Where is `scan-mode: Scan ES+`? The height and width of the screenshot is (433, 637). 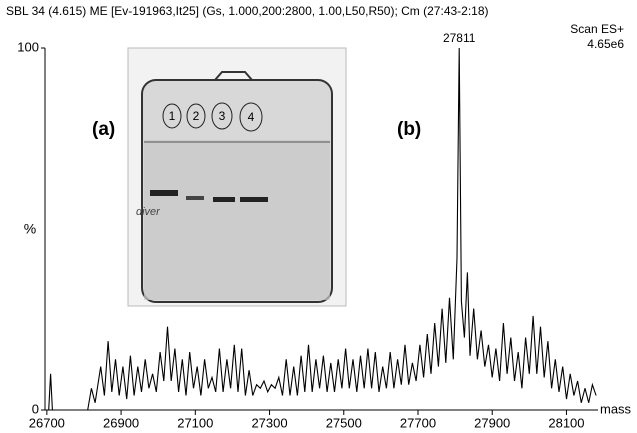
scan-mode: Scan ES+ is located at coordinates (597, 29).